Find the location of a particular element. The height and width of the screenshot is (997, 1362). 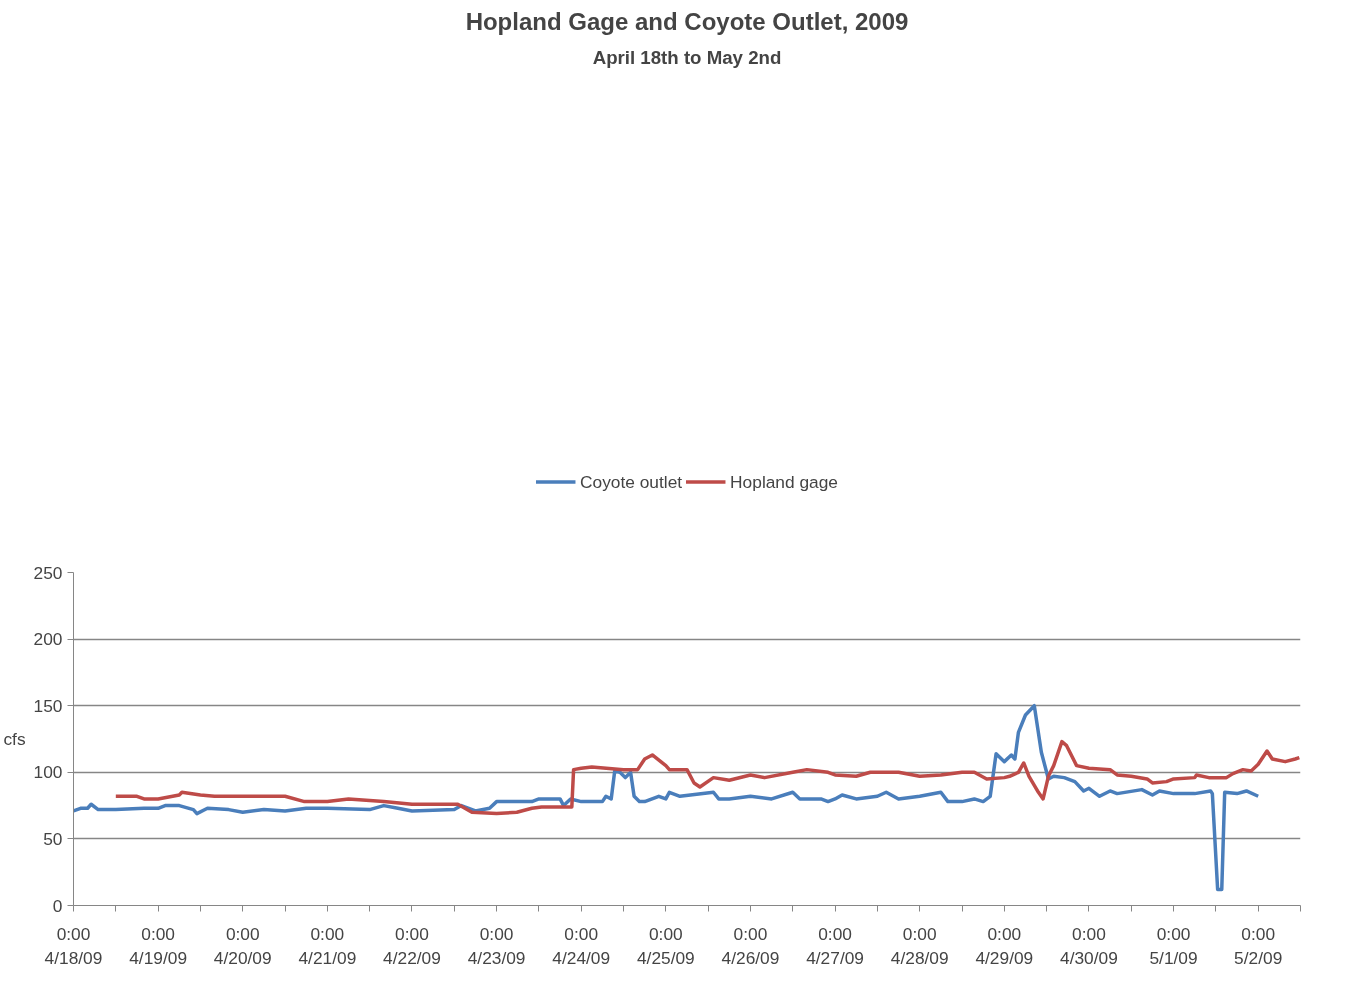

y-tick-label: 150 is located at coordinates (48, 705).